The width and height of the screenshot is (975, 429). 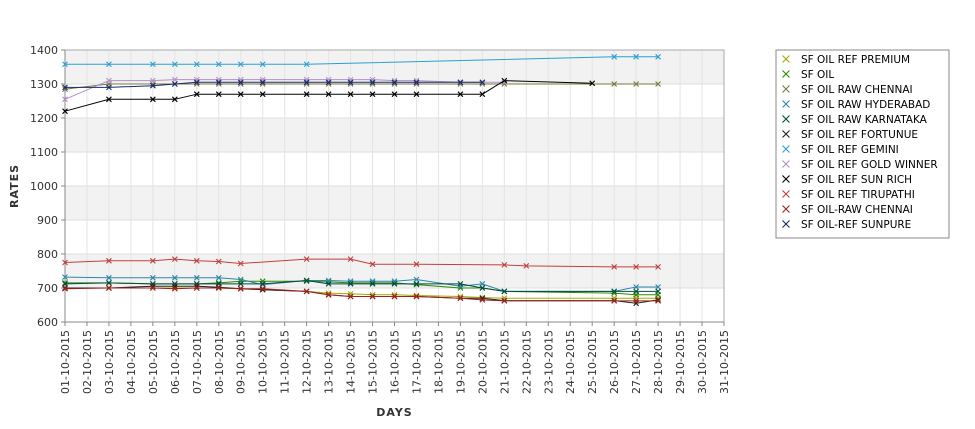 What do you see at coordinates (504, 362) in the screenshot?
I see `x-tick-label: 21-10-2015` at bounding box center [504, 362].